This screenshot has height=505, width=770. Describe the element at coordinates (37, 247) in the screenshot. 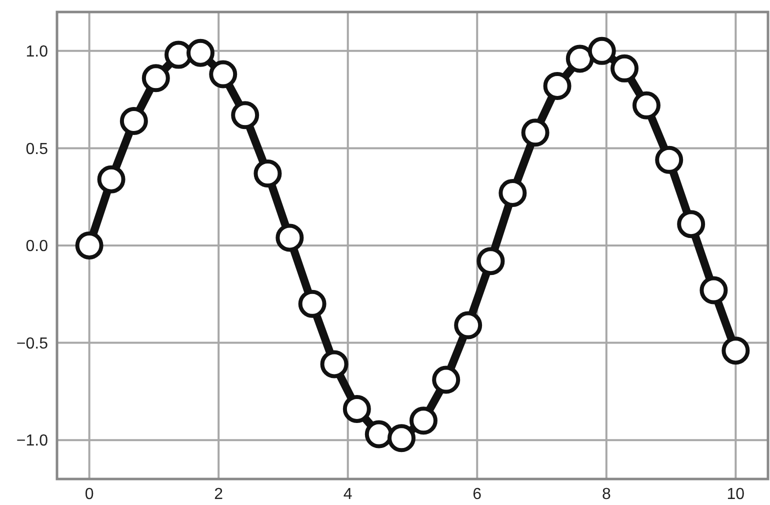

I see `y-tick-label: 0.0` at that location.